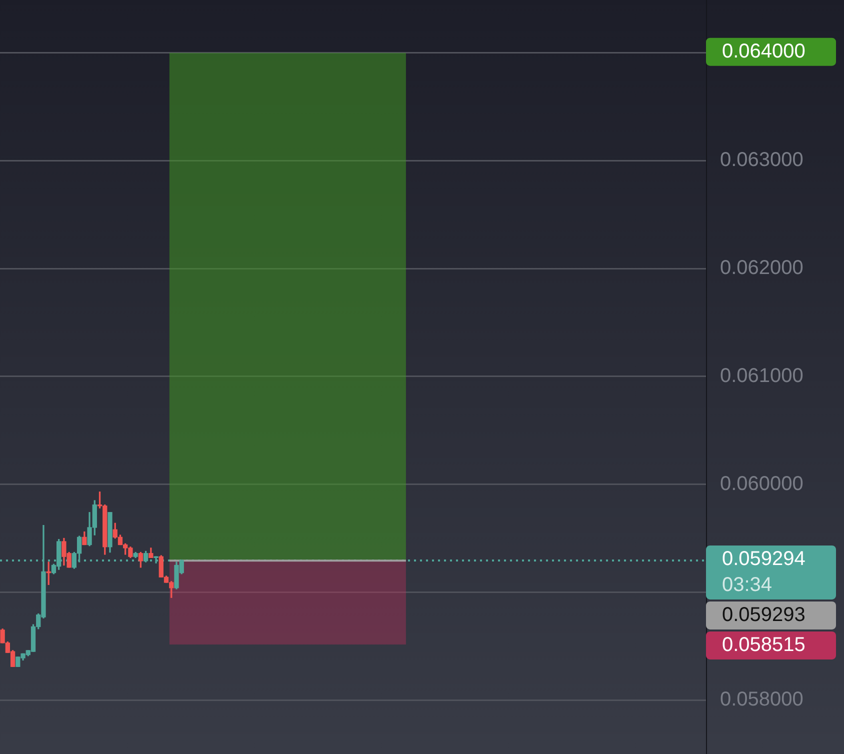 The width and height of the screenshot is (844, 754). Describe the element at coordinates (747, 585) in the screenshot. I see `text: 03:34` at that location.